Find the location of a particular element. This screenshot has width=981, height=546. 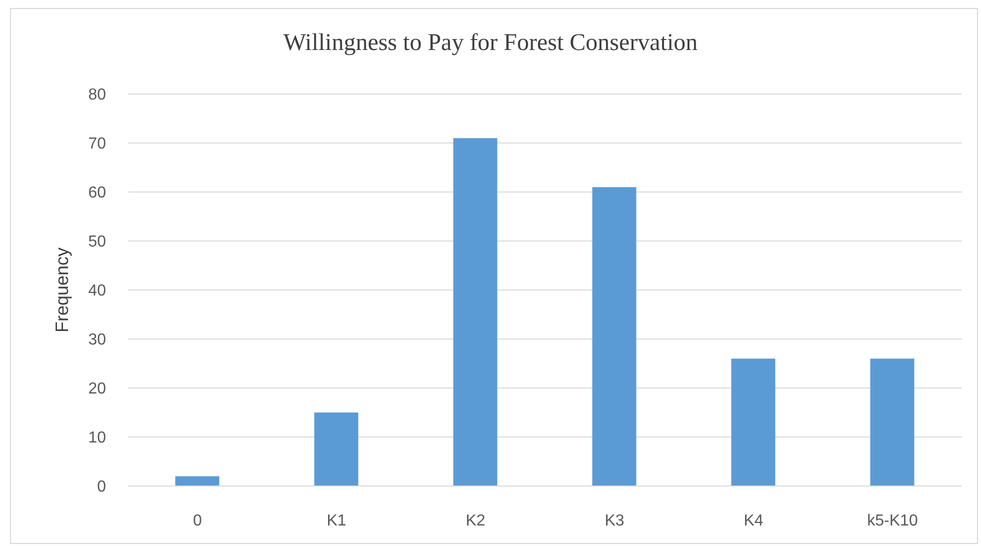

y-tick-label: 60 is located at coordinates (97, 193).